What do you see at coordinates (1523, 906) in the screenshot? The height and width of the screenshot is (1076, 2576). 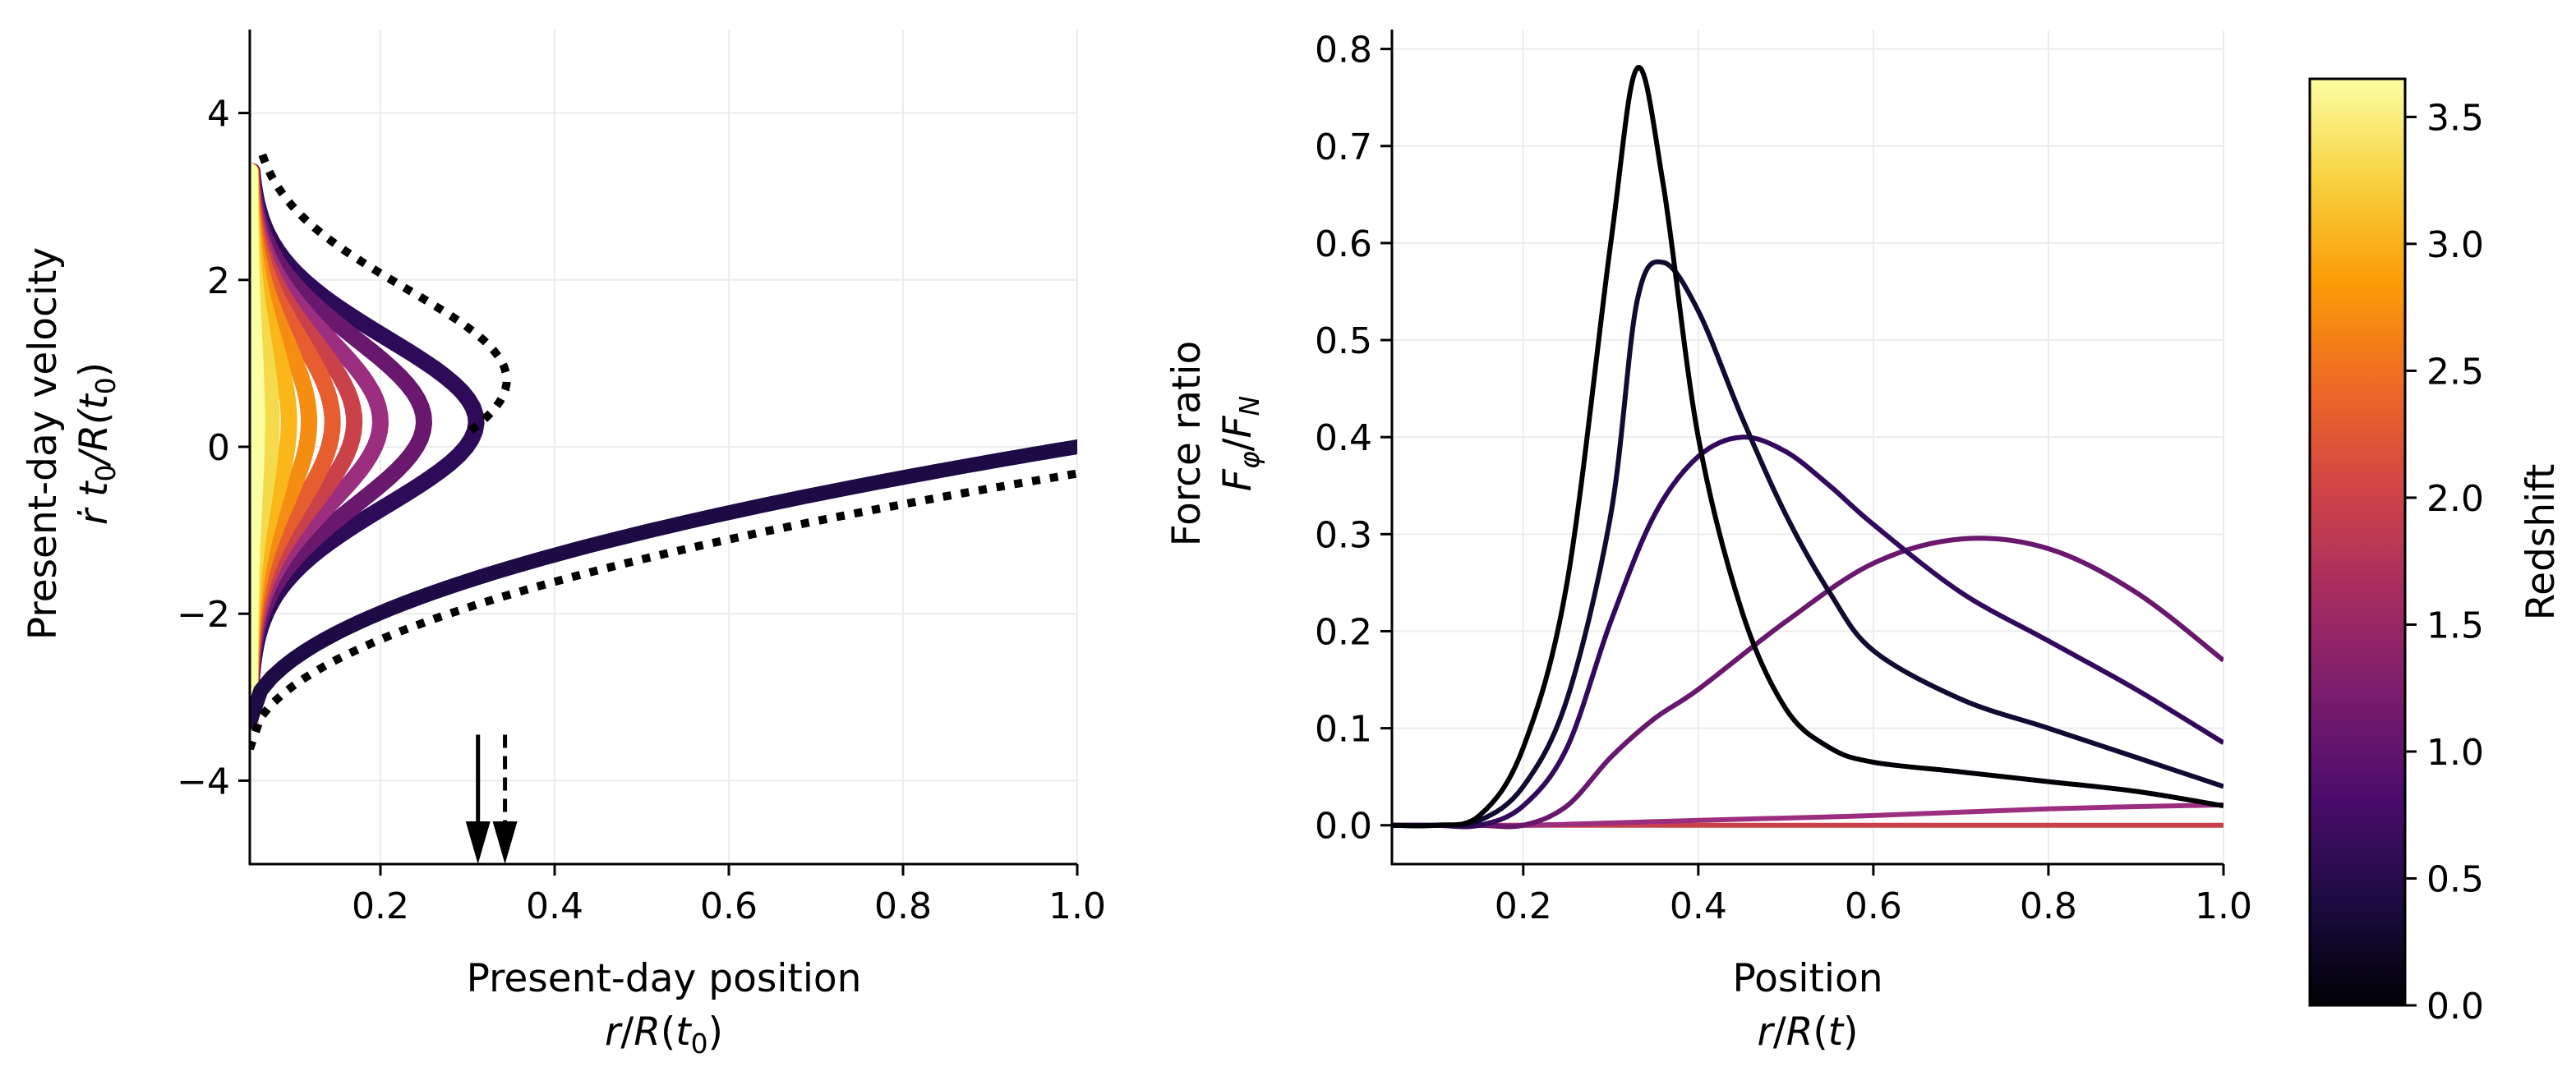 I see `right-x-tick-label: 0.2` at bounding box center [1523, 906].